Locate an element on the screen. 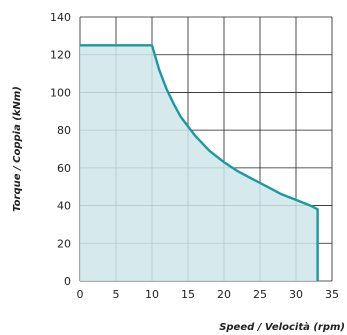 This screenshot has width=347, height=335. y-tick-label: 40 is located at coordinates (64, 206).